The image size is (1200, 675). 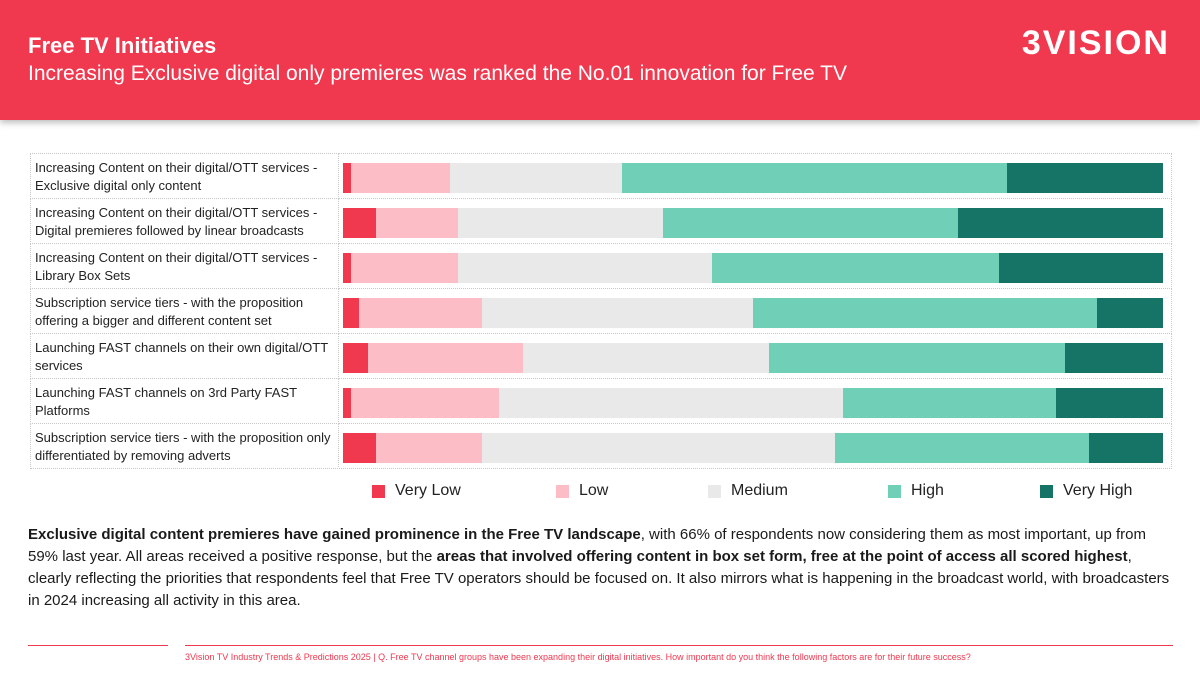 What do you see at coordinates (122, 45) in the screenshot?
I see `page-title: Free TV Initiatives` at bounding box center [122, 45].